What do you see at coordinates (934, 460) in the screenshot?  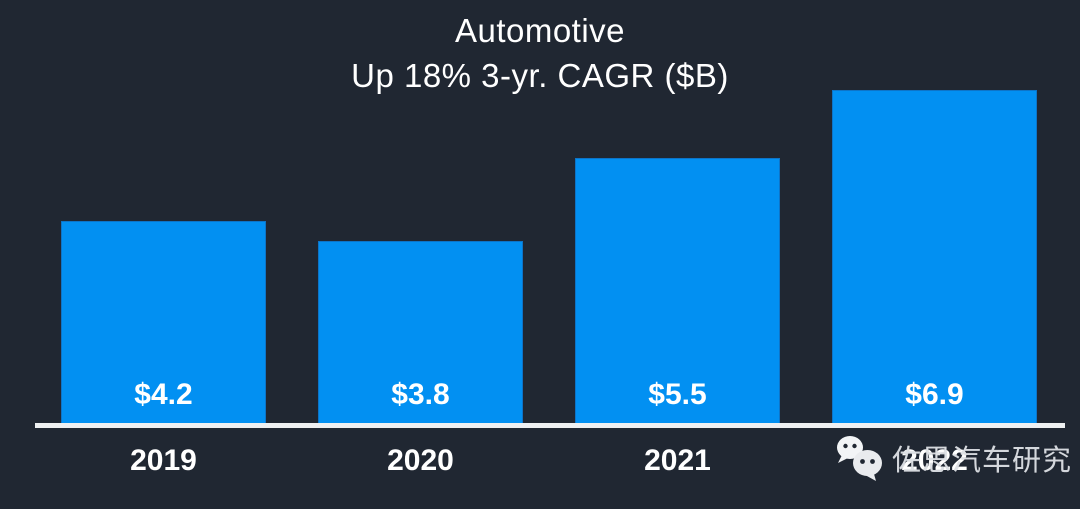 I see `x-tick-2022: 2022` at bounding box center [934, 460].